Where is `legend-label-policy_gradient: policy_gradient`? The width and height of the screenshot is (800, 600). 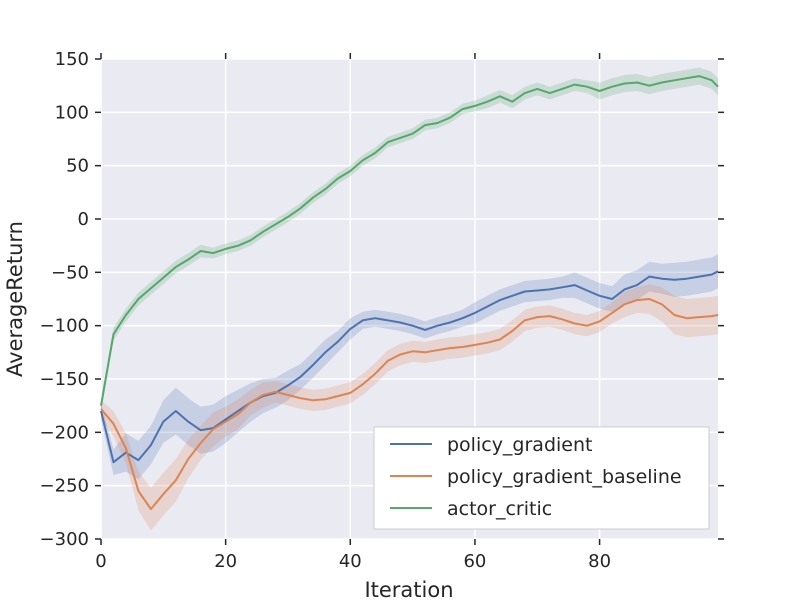 legend-label-policy_gradient: policy_gradient is located at coordinates (519, 445).